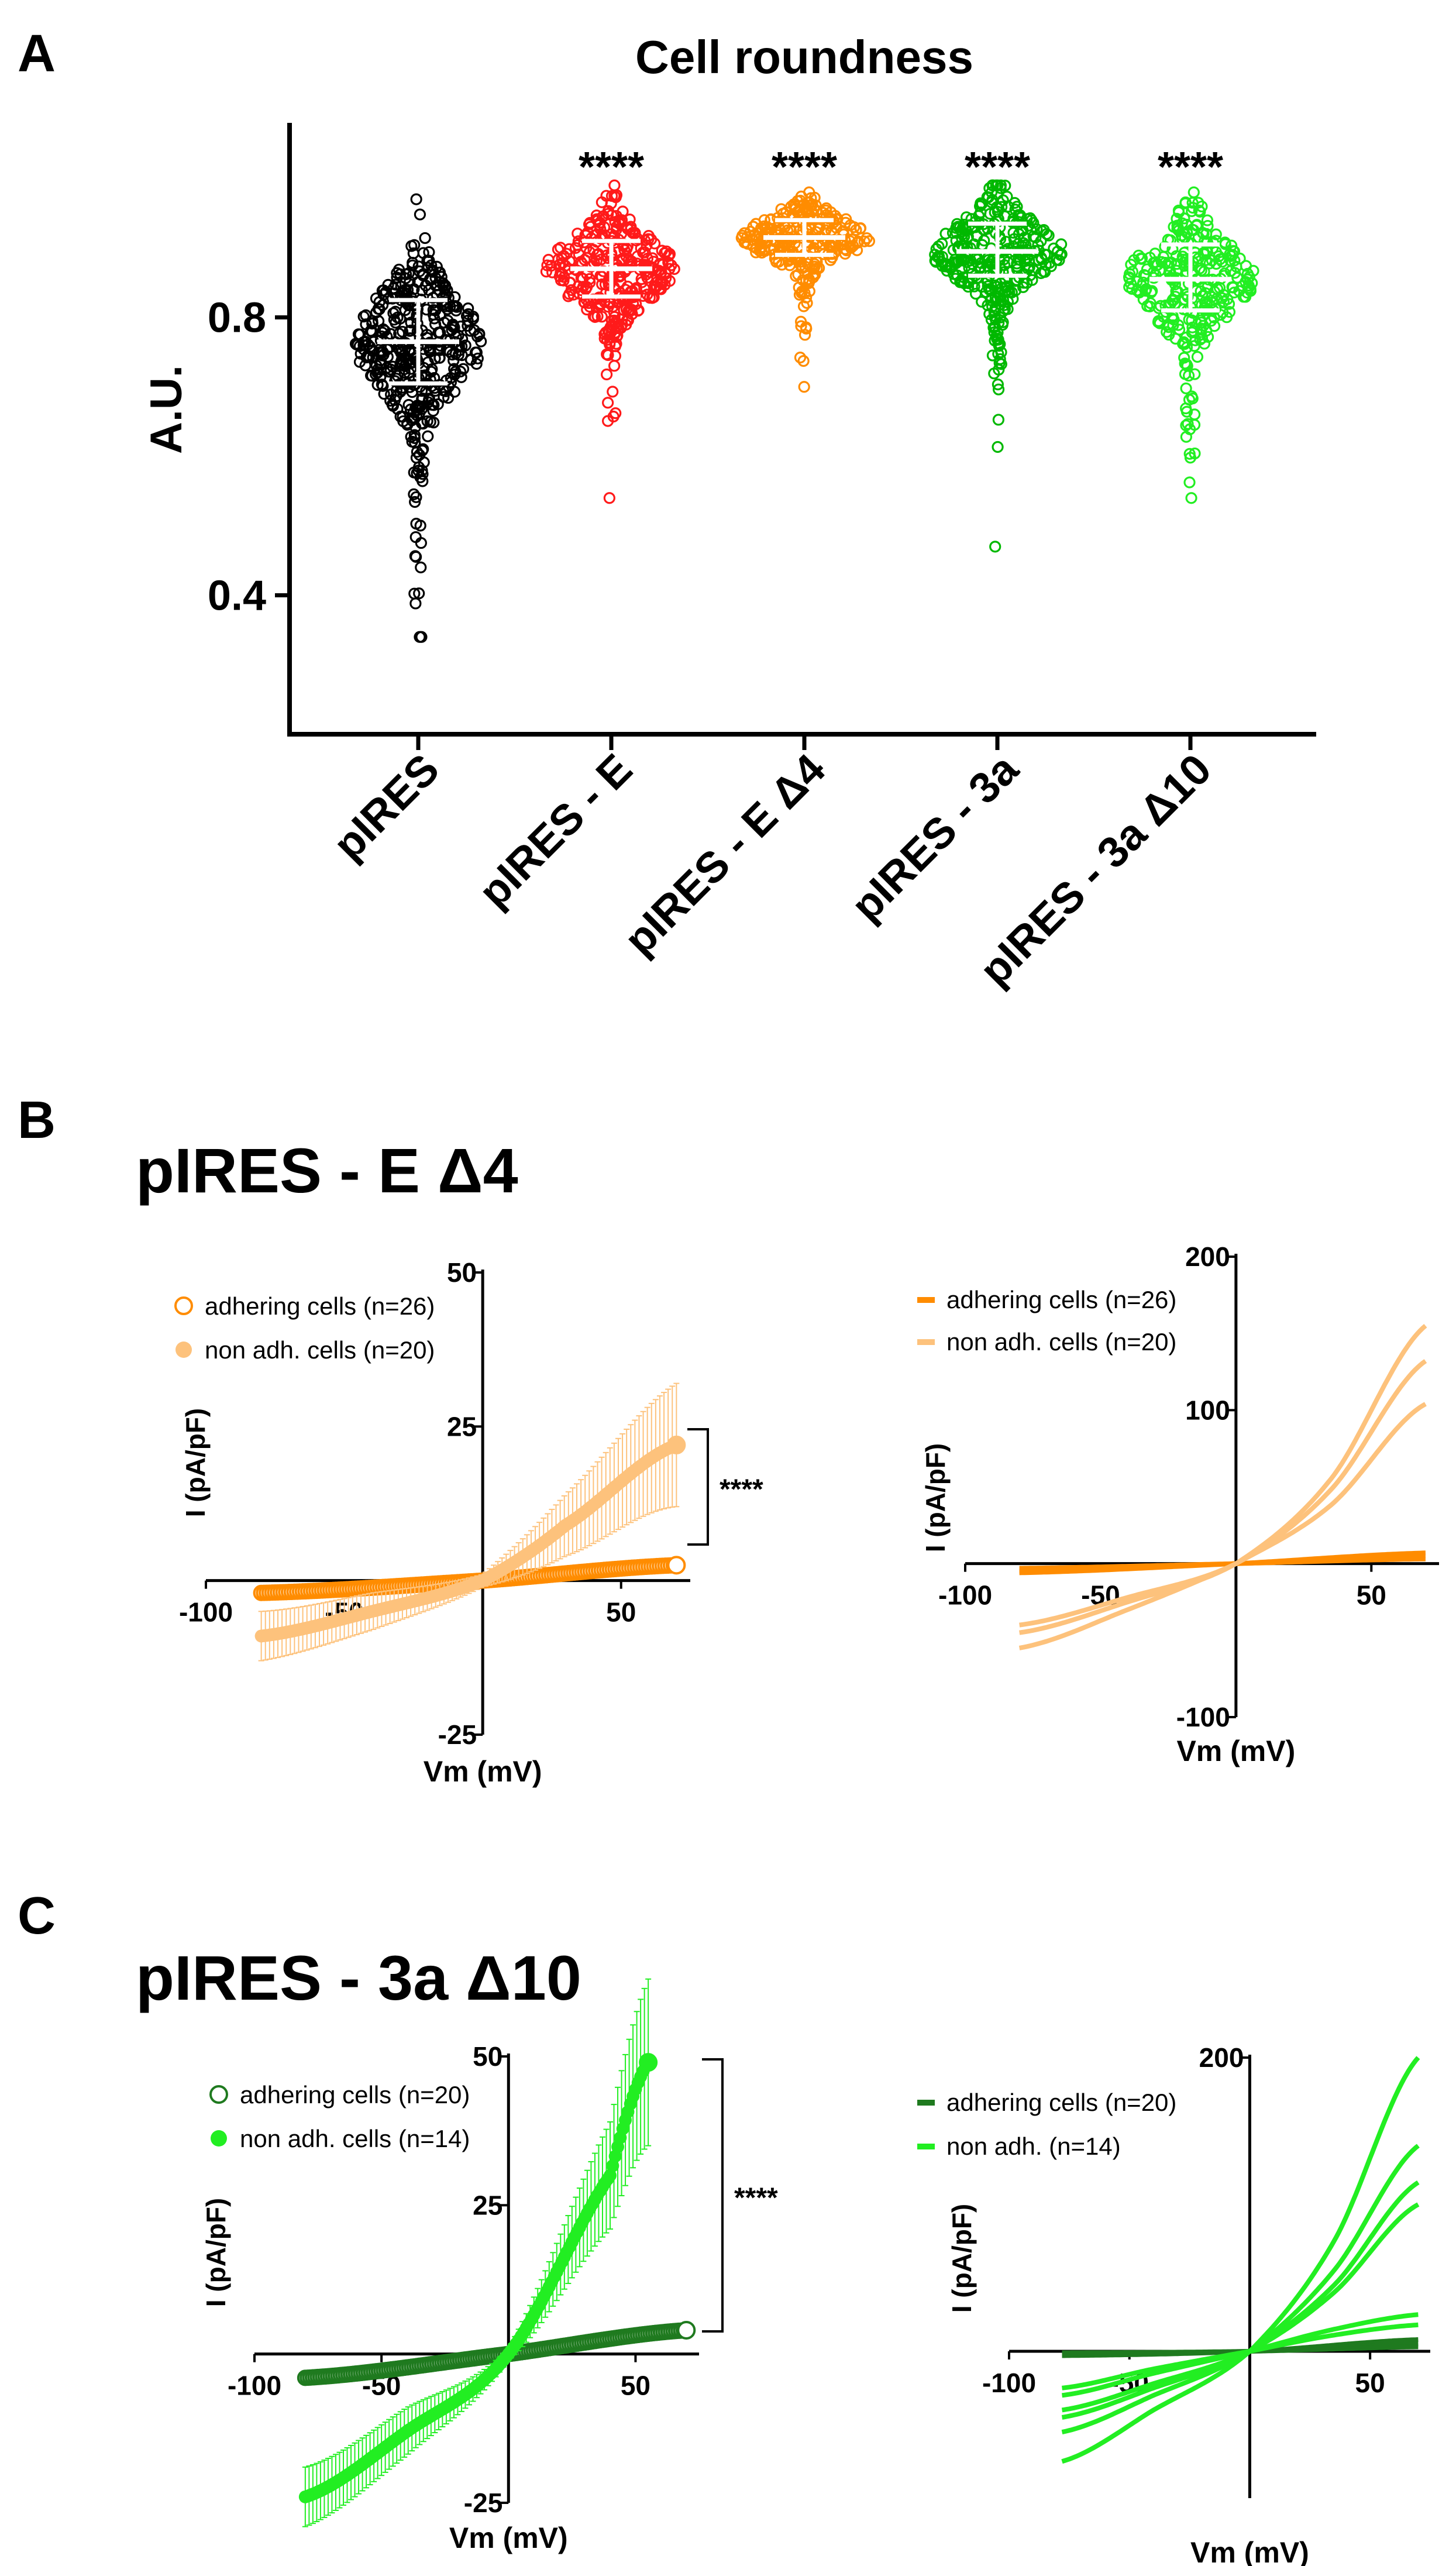  I want to click on x-tick-label: 50, so click(1370, 2383).